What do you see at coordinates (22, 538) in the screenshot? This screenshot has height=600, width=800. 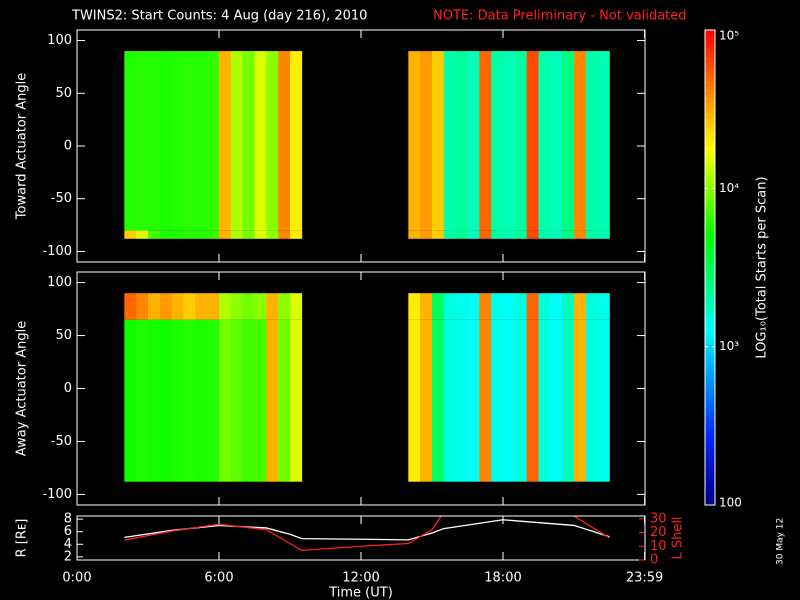 I see `y-axis-label: R [Rᴇ]` at bounding box center [22, 538].